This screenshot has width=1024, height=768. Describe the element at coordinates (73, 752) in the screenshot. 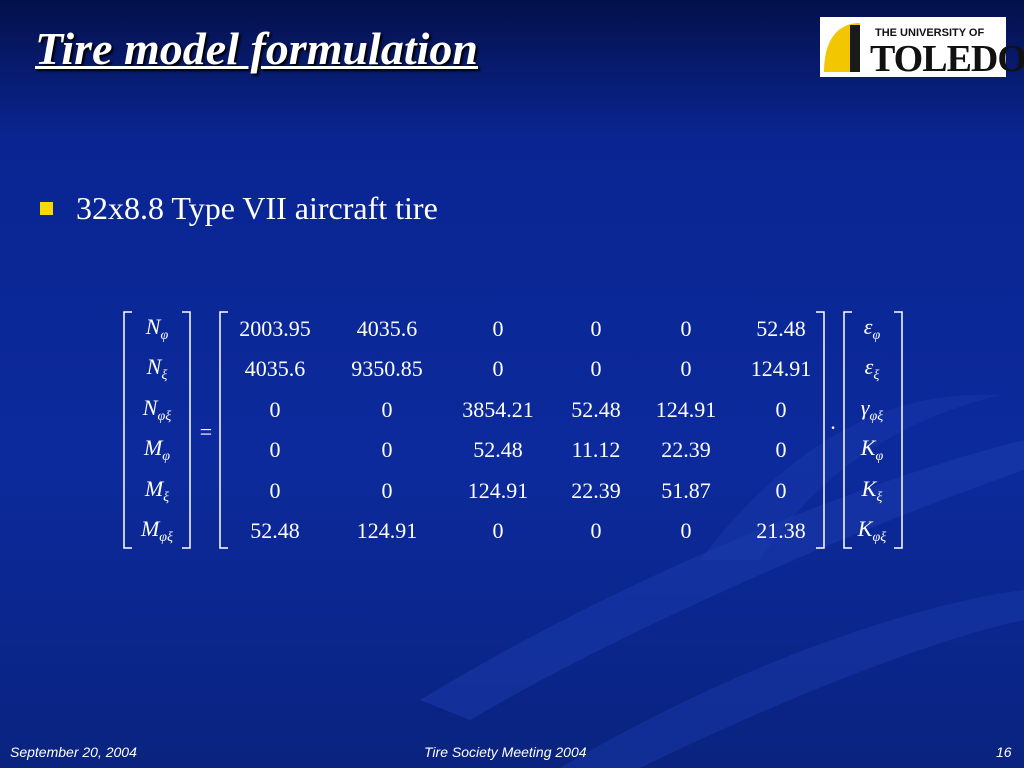

I see `footer-date: September 20, 2004` at that location.